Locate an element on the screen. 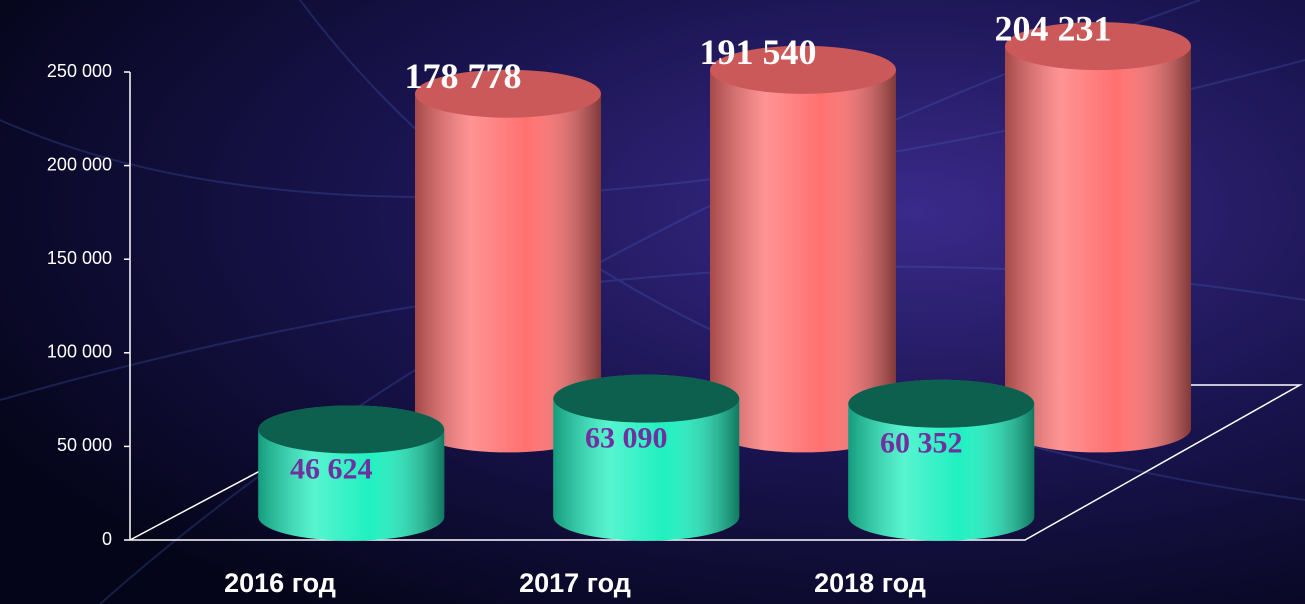 Image resolution: width=1305 pixels, height=604 pixels. y-tick-label: 150 000 is located at coordinates (79, 258).